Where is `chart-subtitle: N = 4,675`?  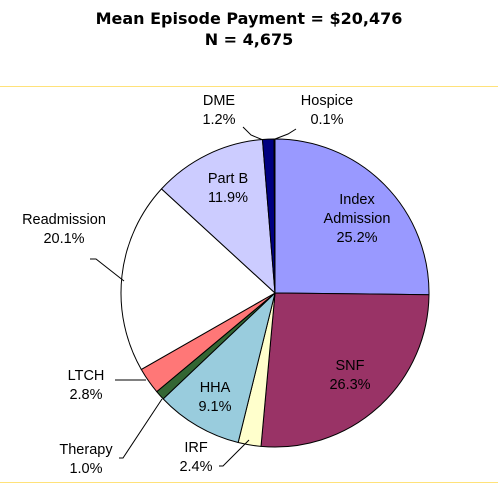
chart-subtitle: N = 4,675 is located at coordinates (249, 39).